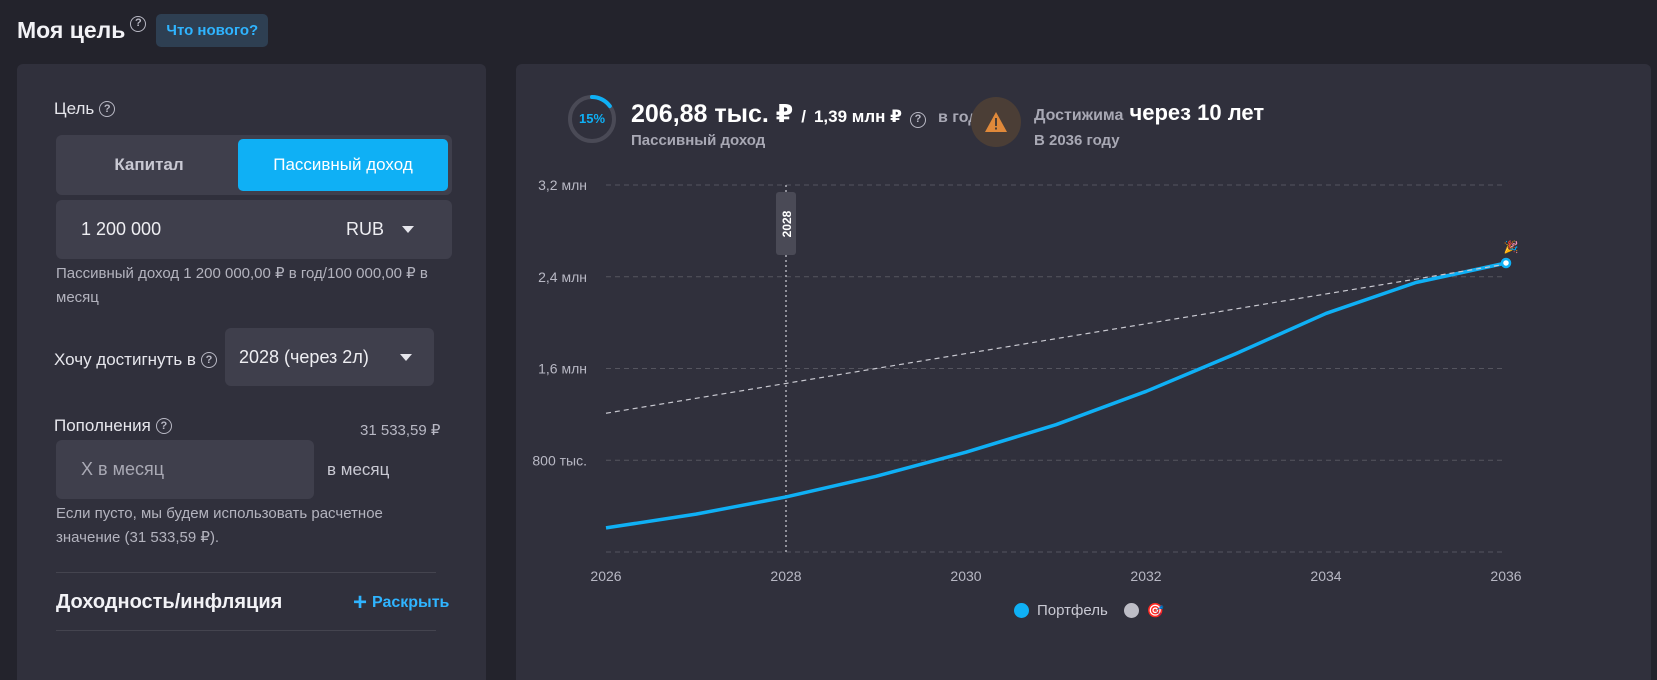  Describe the element at coordinates (102, 425) in the screenshot. I see `deposits-label: Пополнения` at that location.